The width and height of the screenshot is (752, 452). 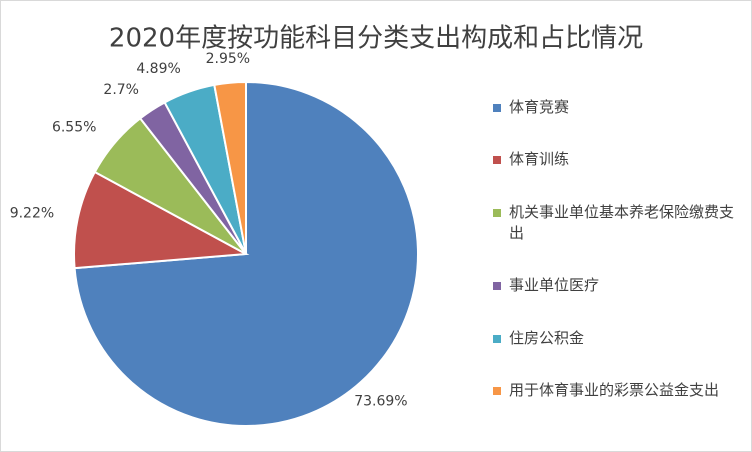 What do you see at coordinates (618, 338) in the screenshot?
I see `legend-item: 住房公积金` at bounding box center [618, 338].